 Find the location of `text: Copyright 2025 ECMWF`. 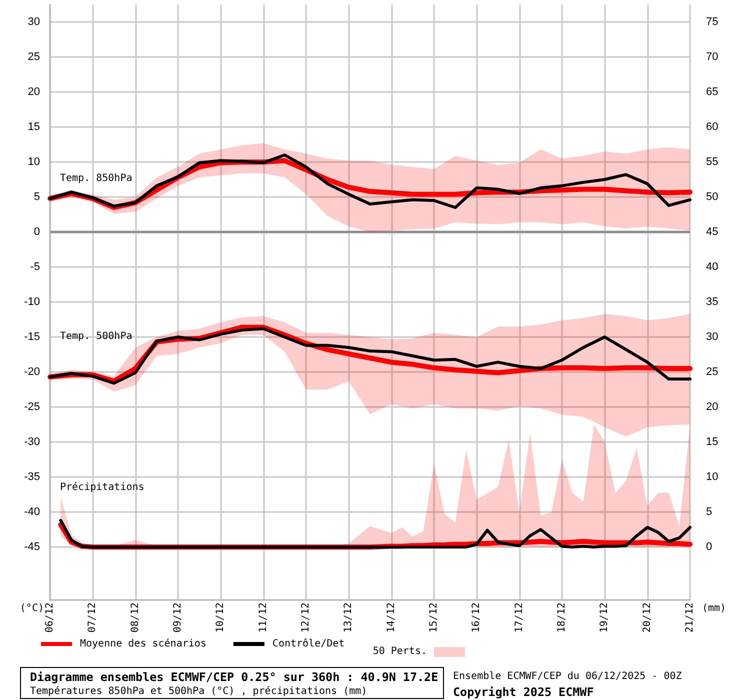

text: Copyright 2025 ECMWF is located at coordinates (523, 691).